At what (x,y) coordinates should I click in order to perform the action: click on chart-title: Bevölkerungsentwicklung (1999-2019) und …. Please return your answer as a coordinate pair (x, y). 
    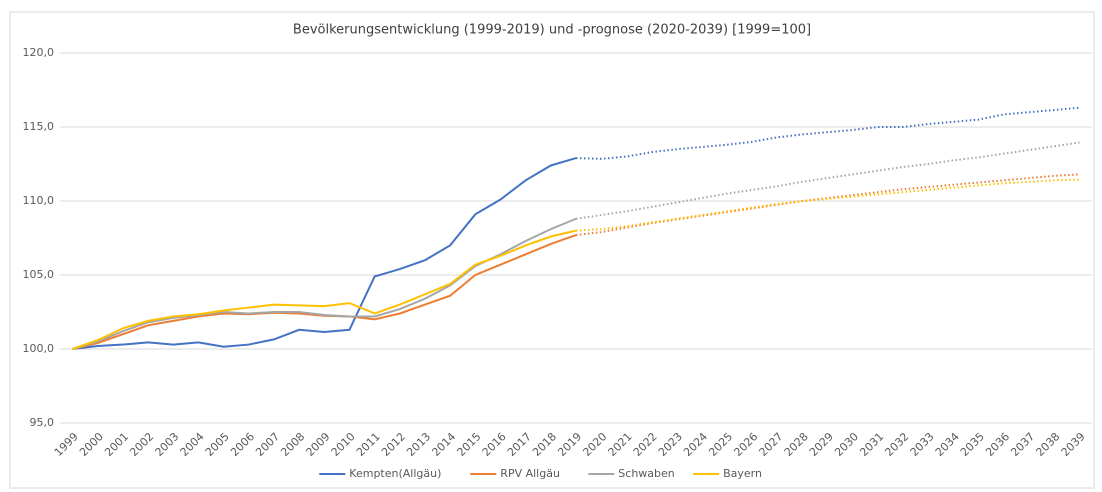
    Looking at the image, I should click on (552, 30).